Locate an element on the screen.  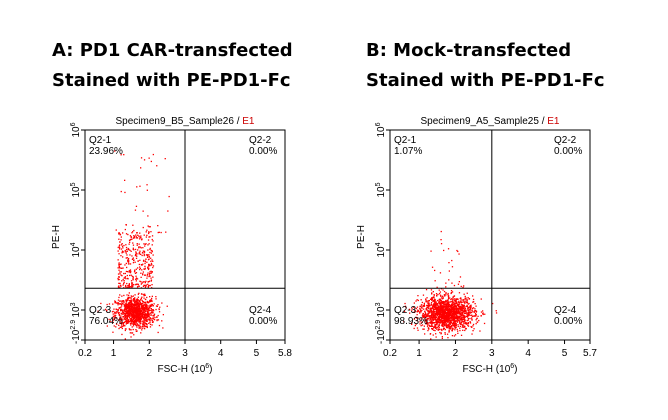
quadrant-label-q2-1: Q2-1 is located at coordinates (100, 140).